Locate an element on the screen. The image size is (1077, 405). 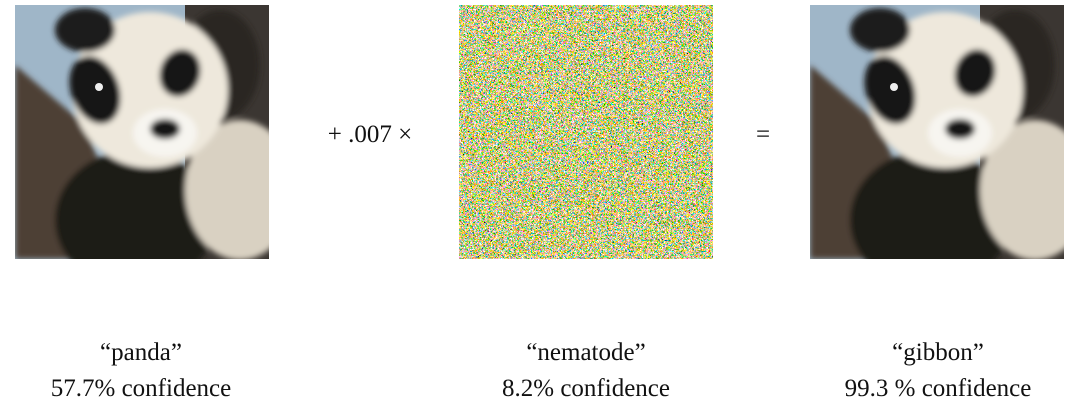
perturbation-image is located at coordinates (586, 132).